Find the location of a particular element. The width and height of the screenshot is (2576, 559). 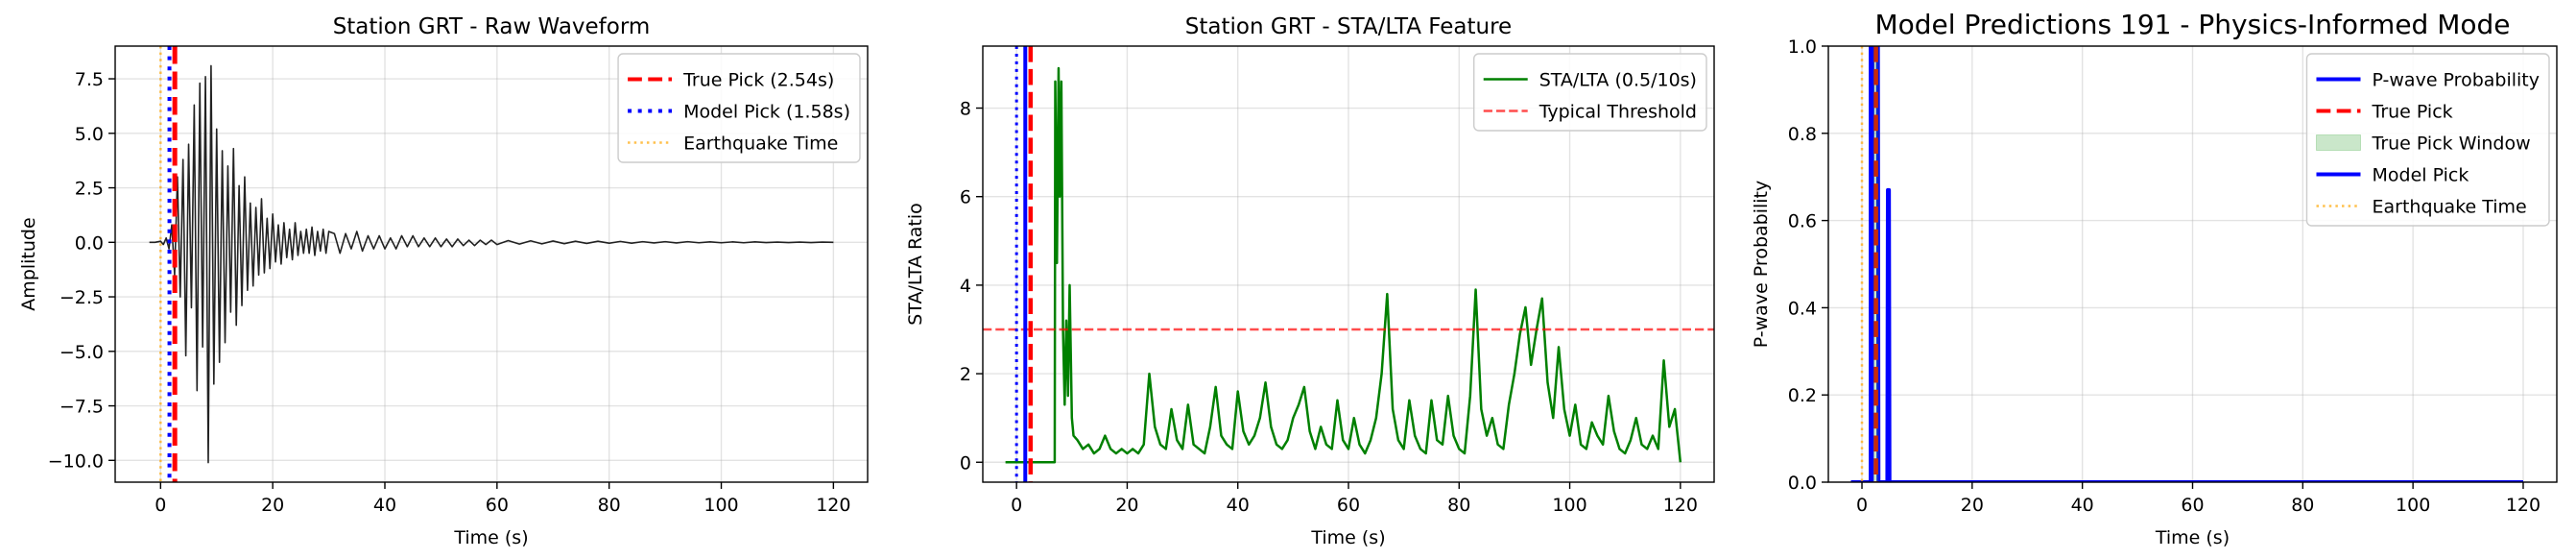

legend: STA/LTA (0.5/10s) Typical Threshold is located at coordinates (1590, 92).